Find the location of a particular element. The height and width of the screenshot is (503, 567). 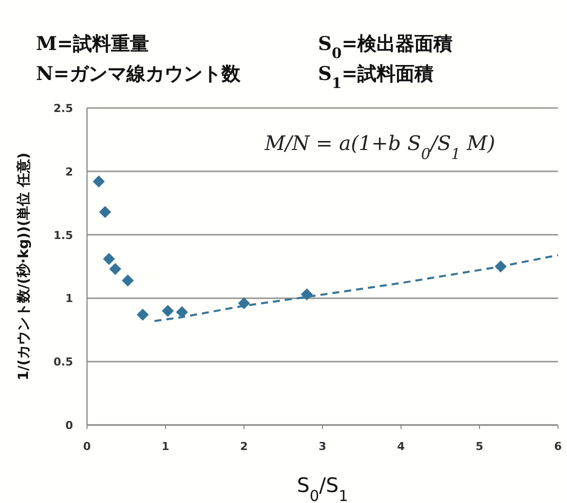

line-series is located at coordinates (356, 288).